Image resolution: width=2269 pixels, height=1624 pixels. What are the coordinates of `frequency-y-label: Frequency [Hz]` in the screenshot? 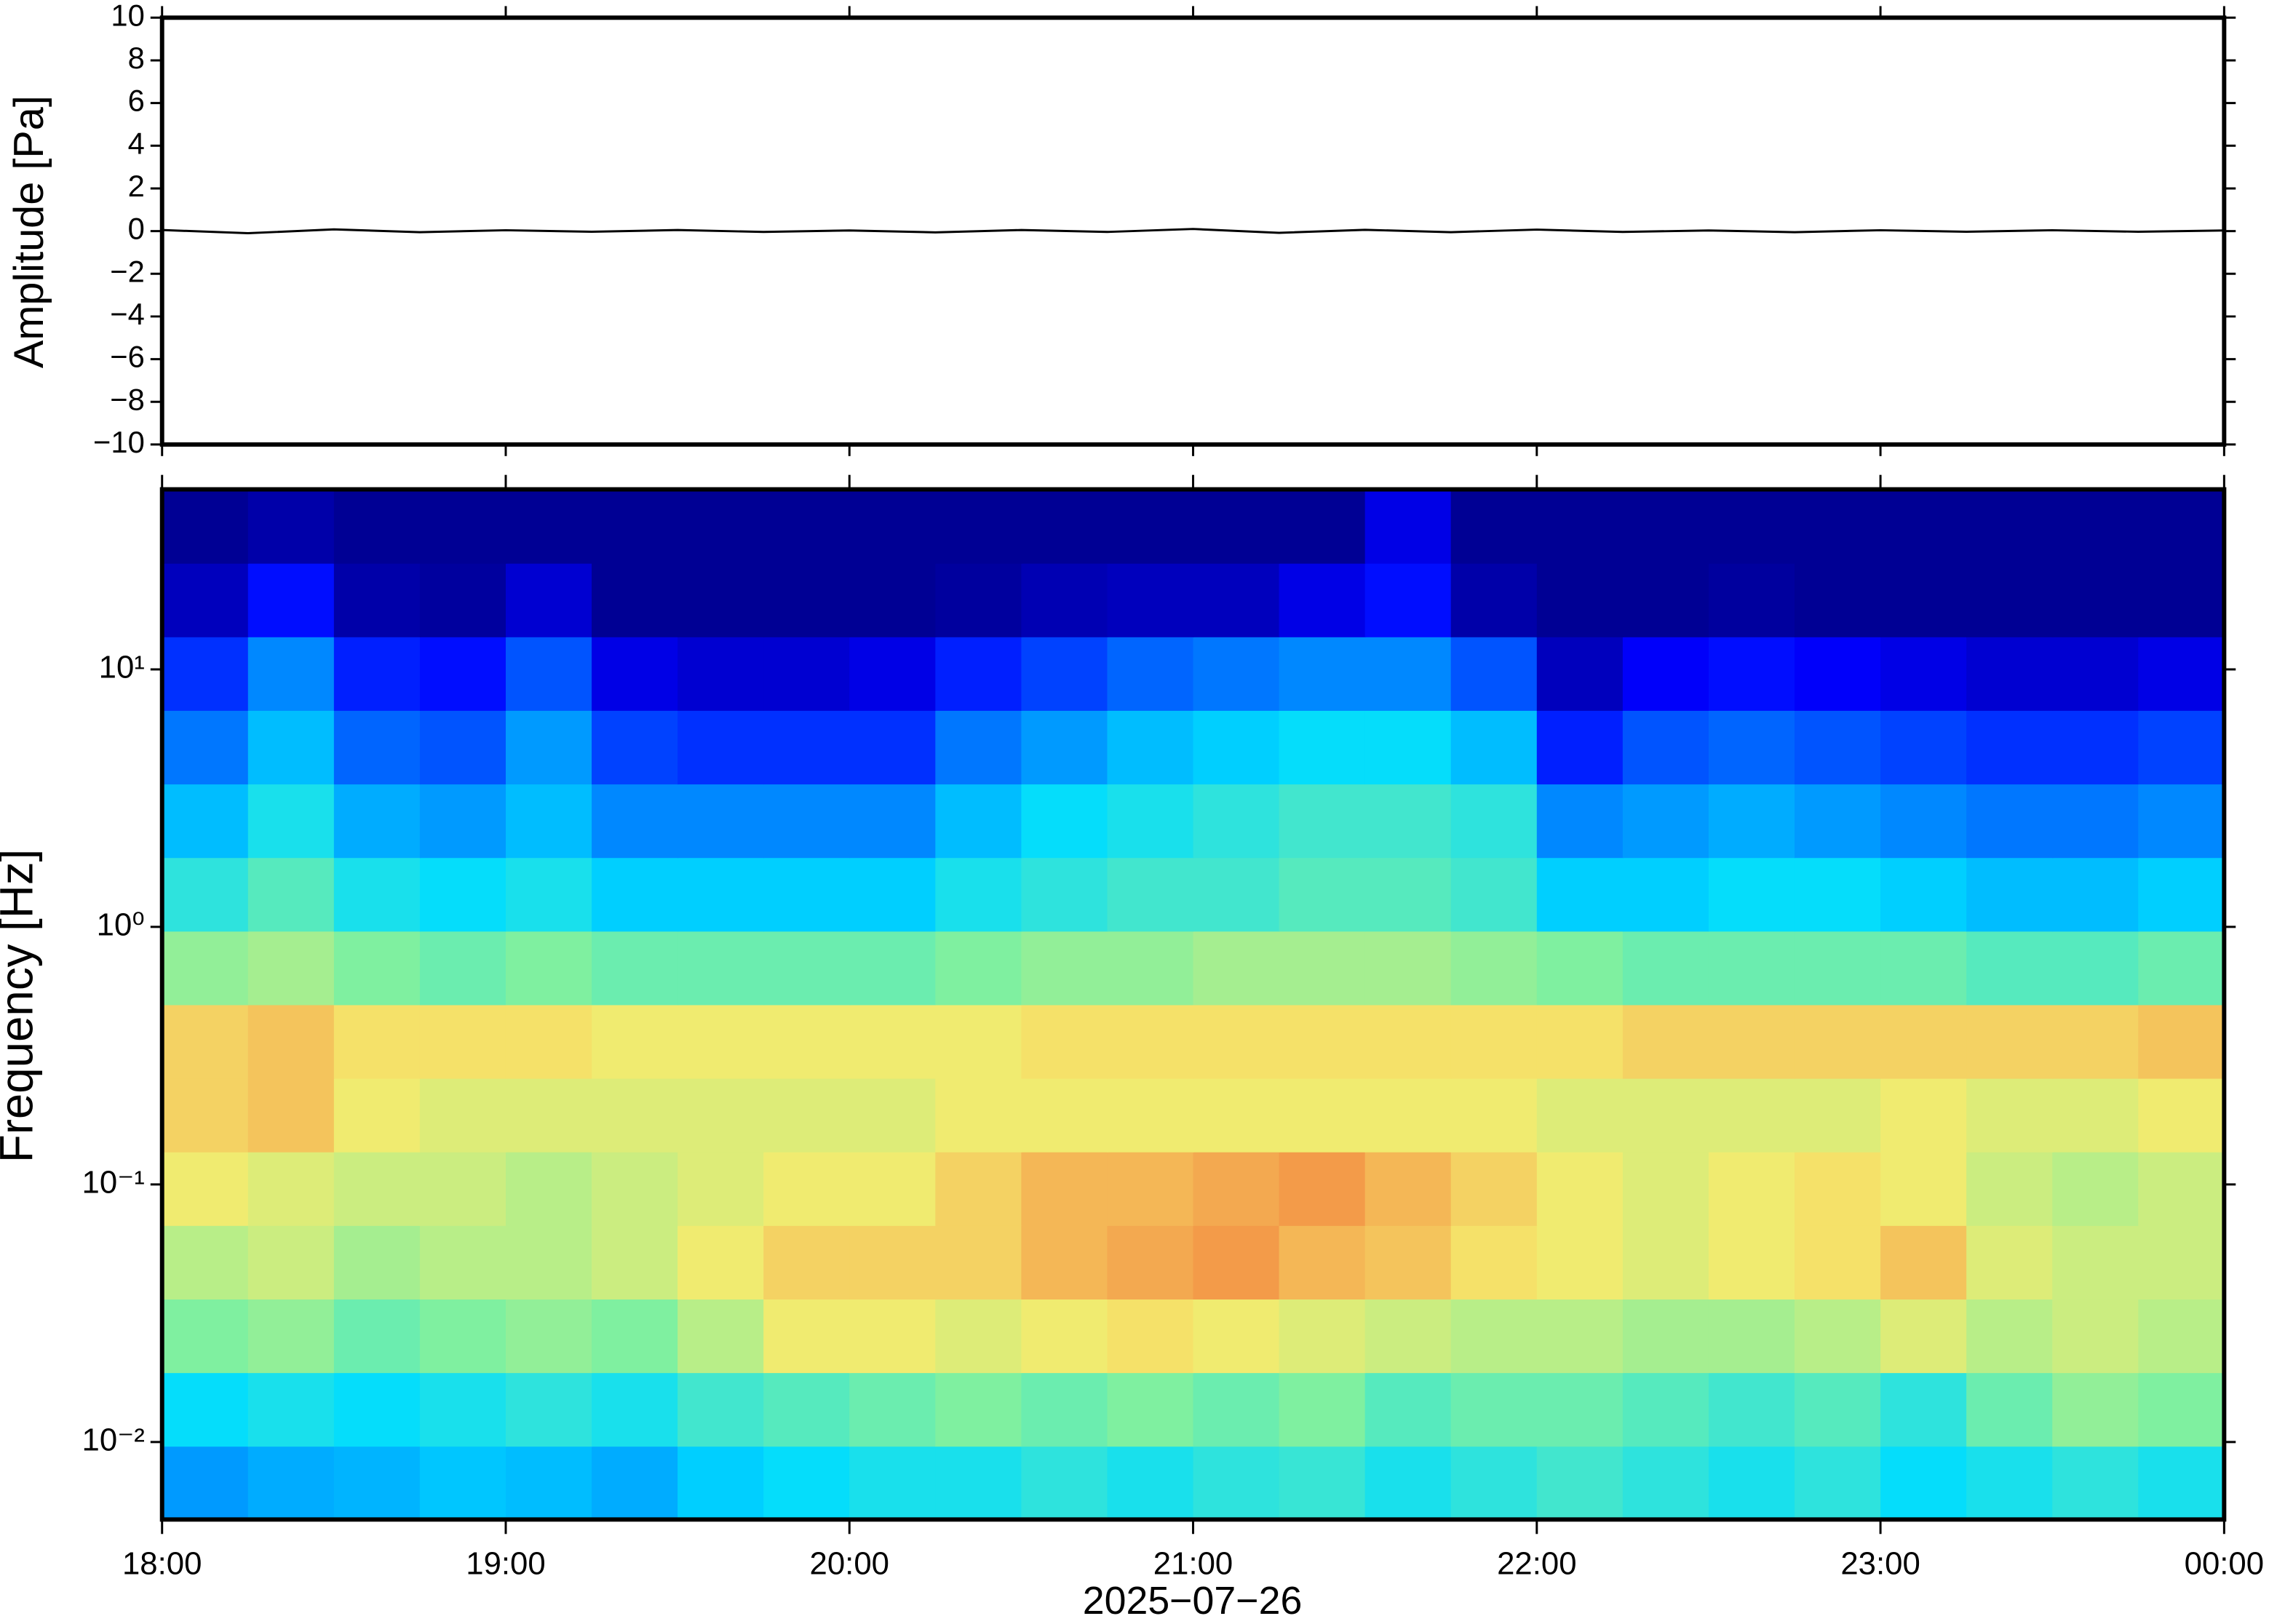 It's located at (21, 1006).